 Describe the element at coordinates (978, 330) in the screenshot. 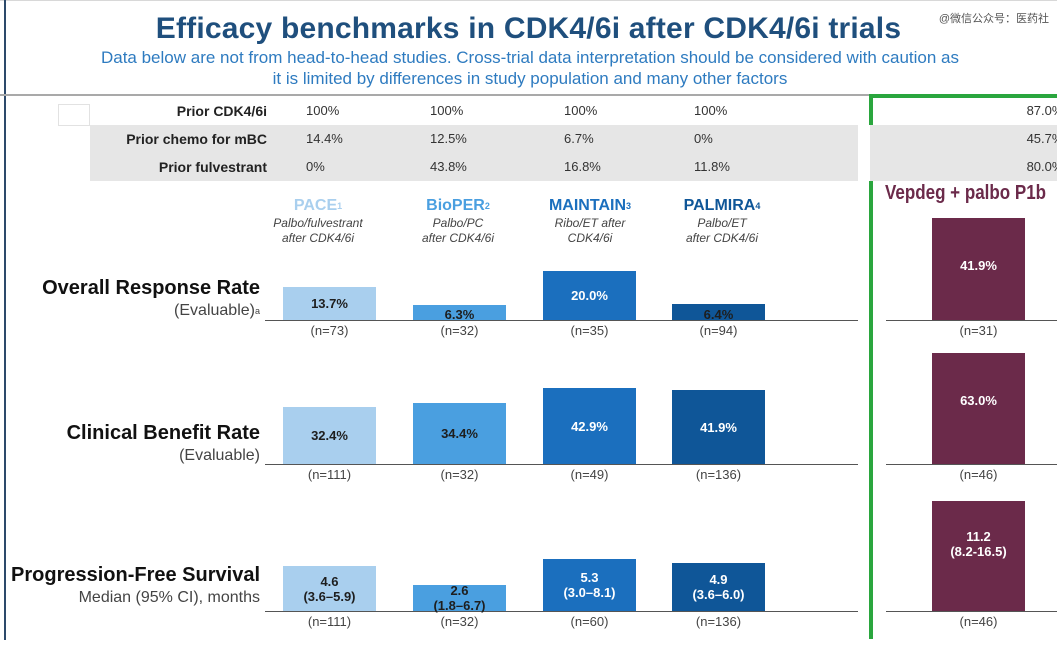

I see `n-label: (n=31)` at that location.